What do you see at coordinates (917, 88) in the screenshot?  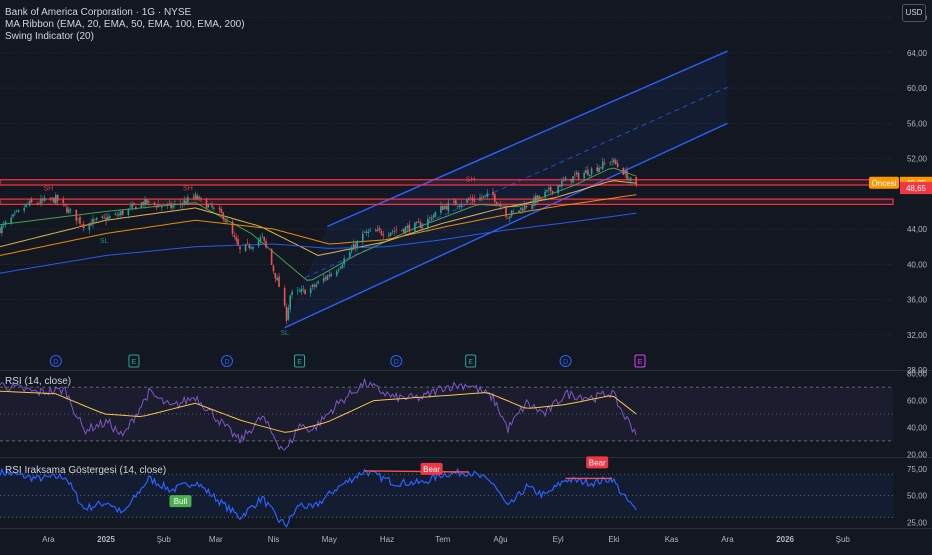 I see `price-axis-label: 60,00` at bounding box center [917, 88].